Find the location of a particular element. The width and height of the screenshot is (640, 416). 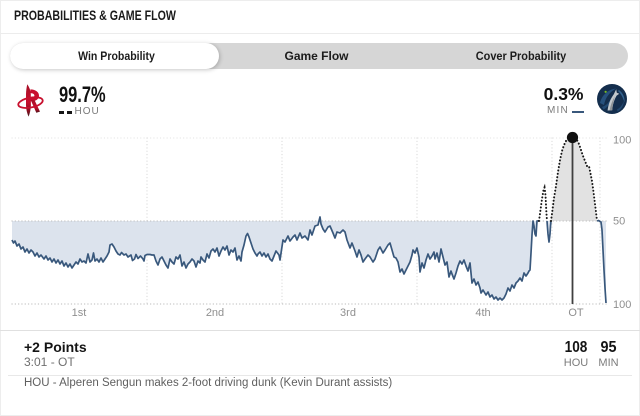

svg-text: 3rd is located at coordinates (348, 313).